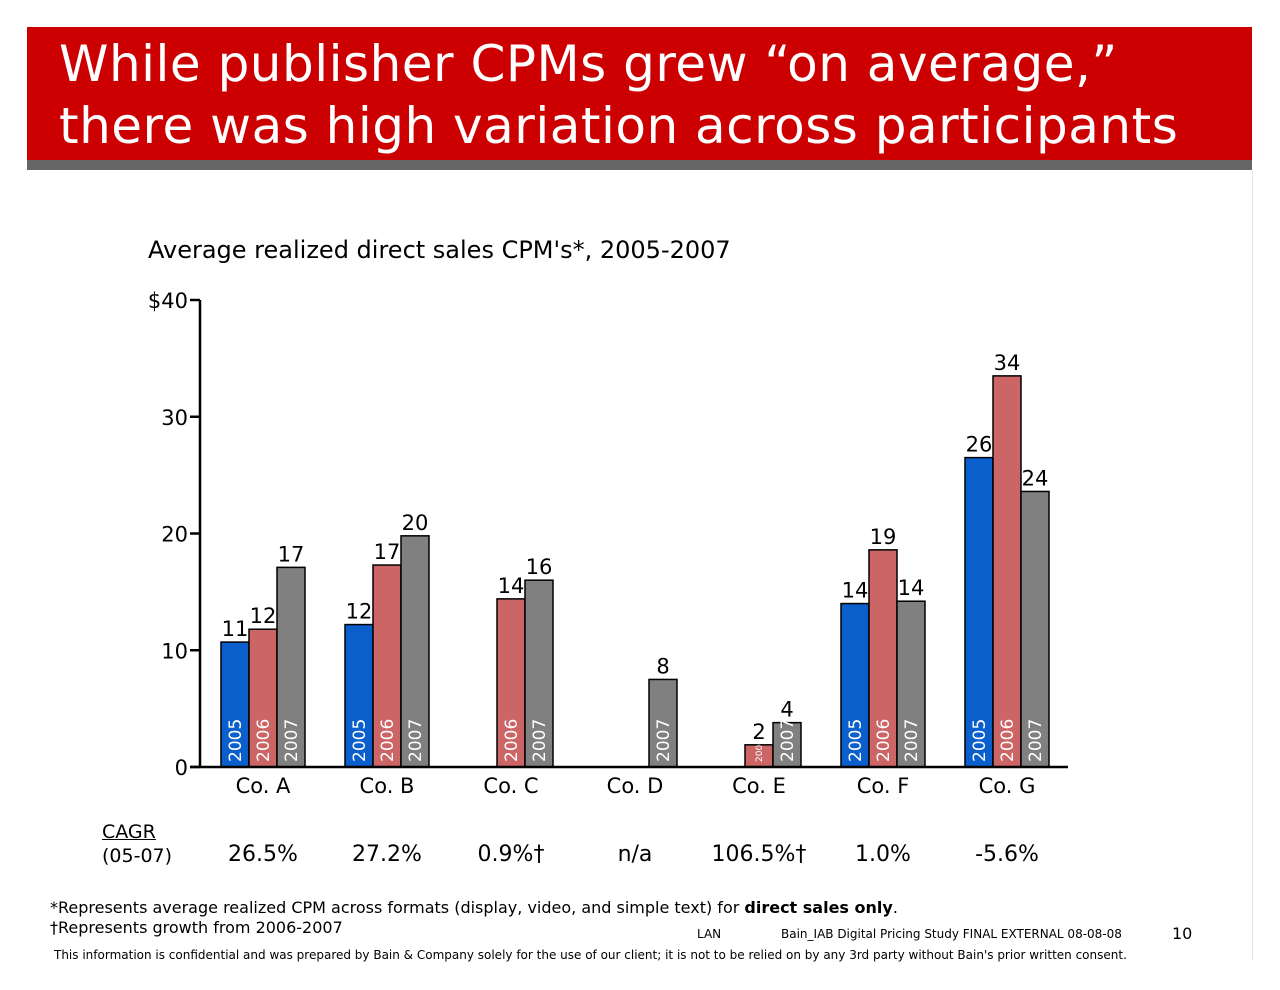 This screenshot has width=1280, height=990. Describe the element at coordinates (174, 418) in the screenshot. I see `y-tick-label-3: 30` at that location.